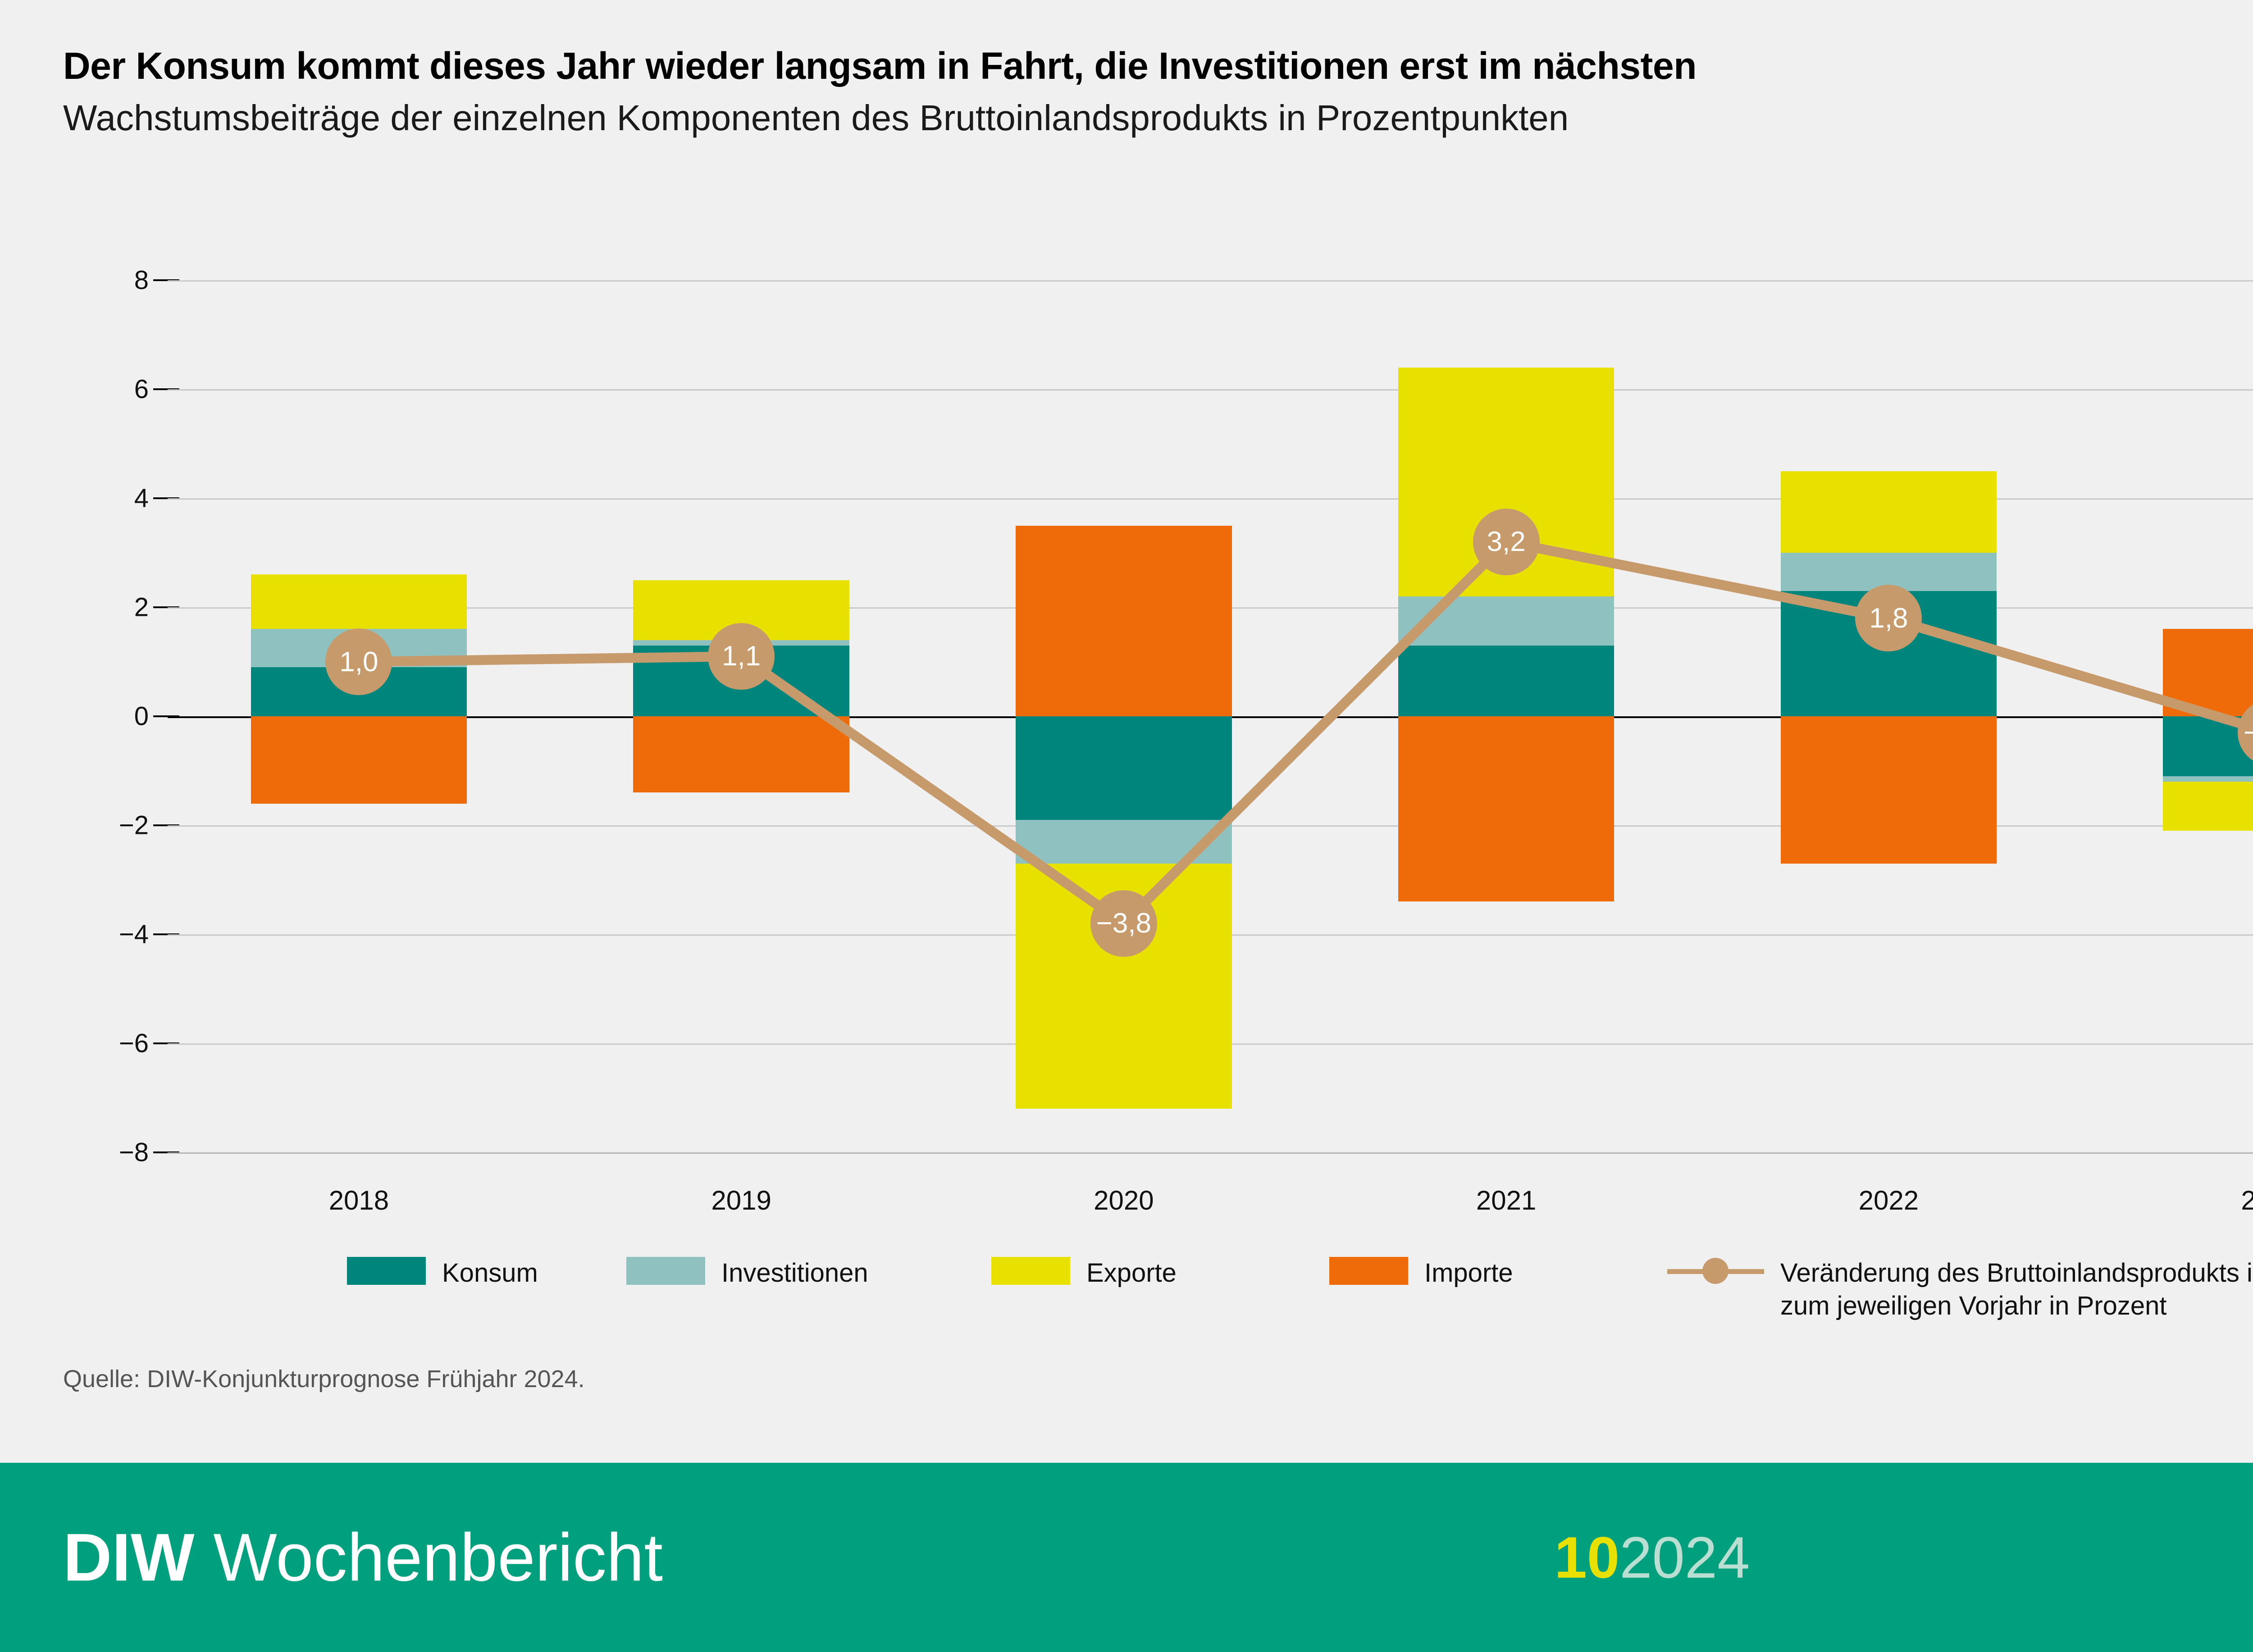  What do you see at coordinates (741, 656) in the screenshot?
I see `data-point-marker: 1,1` at bounding box center [741, 656].